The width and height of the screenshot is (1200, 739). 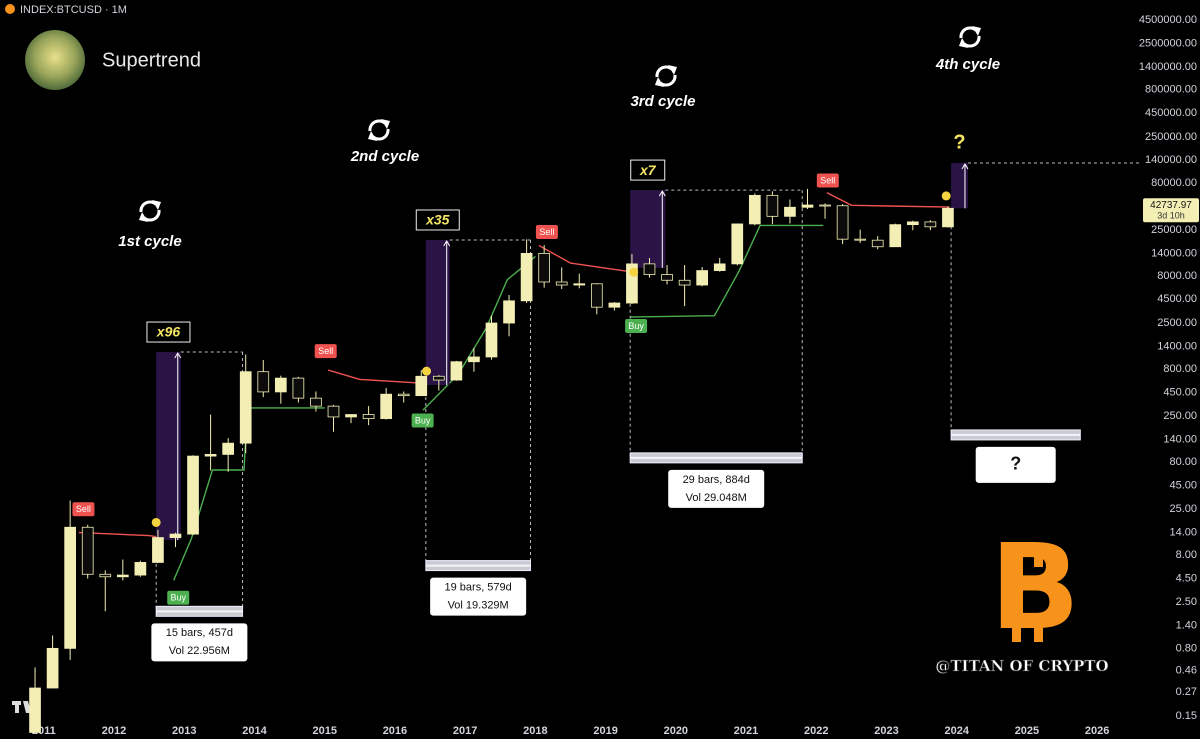 What do you see at coordinates (535, 731) in the screenshot?
I see `x-tick-label: 2018` at bounding box center [535, 731].